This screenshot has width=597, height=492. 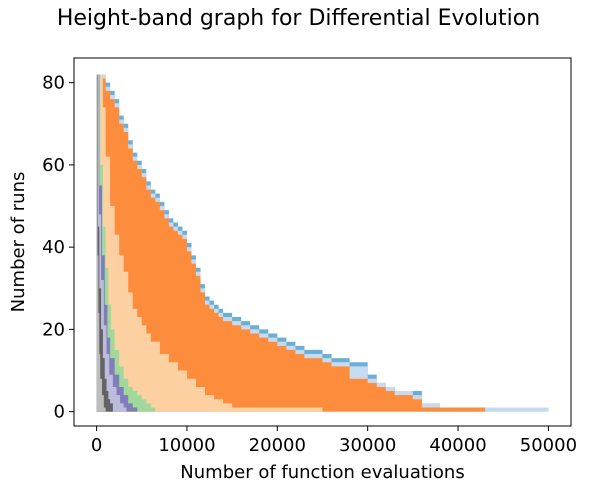 I want to click on x-tick-label: 40000, so click(x=457, y=445).